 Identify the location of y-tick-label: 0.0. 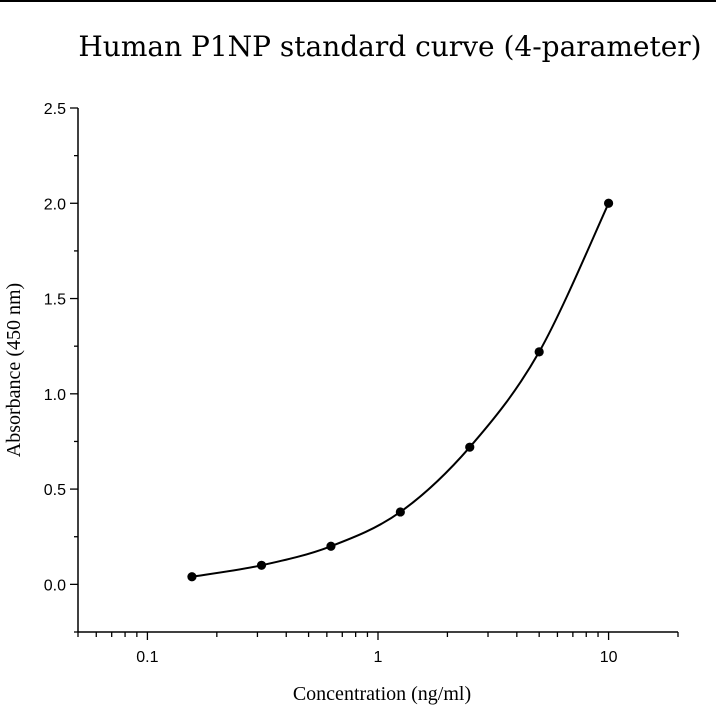
(55, 585).